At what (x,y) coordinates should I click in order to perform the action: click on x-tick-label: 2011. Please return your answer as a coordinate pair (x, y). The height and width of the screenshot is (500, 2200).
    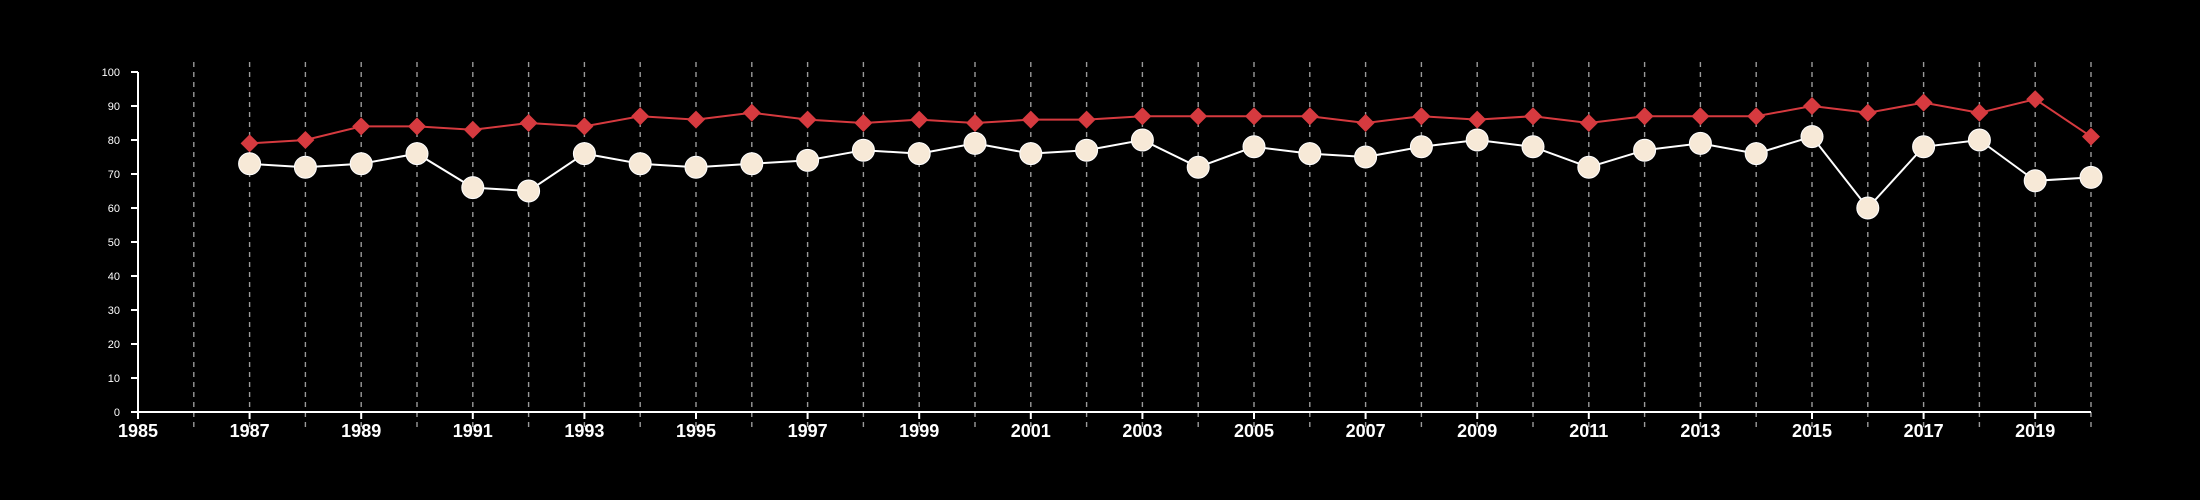
    Looking at the image, I should click on (1588, 431).